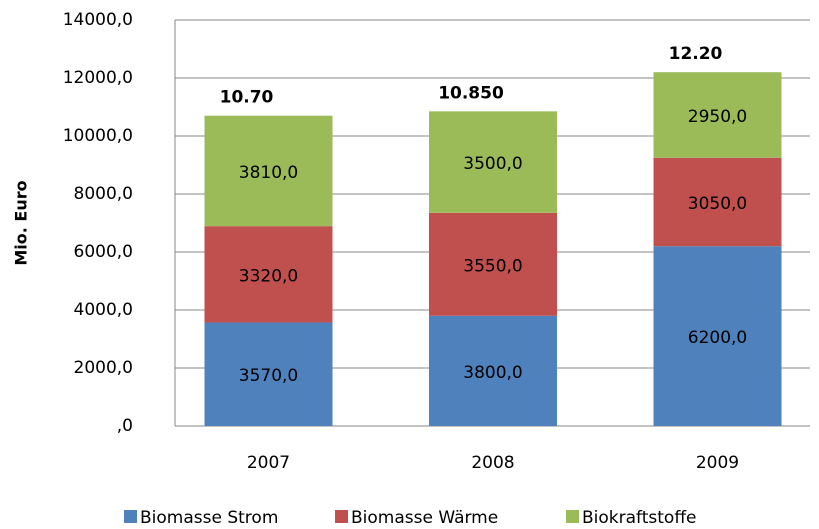 This screenshot has height=529, width=819. Describe the element at coordinates (424, 518) in the screenshot. I see `legend-label: Biomasse Wärme` at that location.